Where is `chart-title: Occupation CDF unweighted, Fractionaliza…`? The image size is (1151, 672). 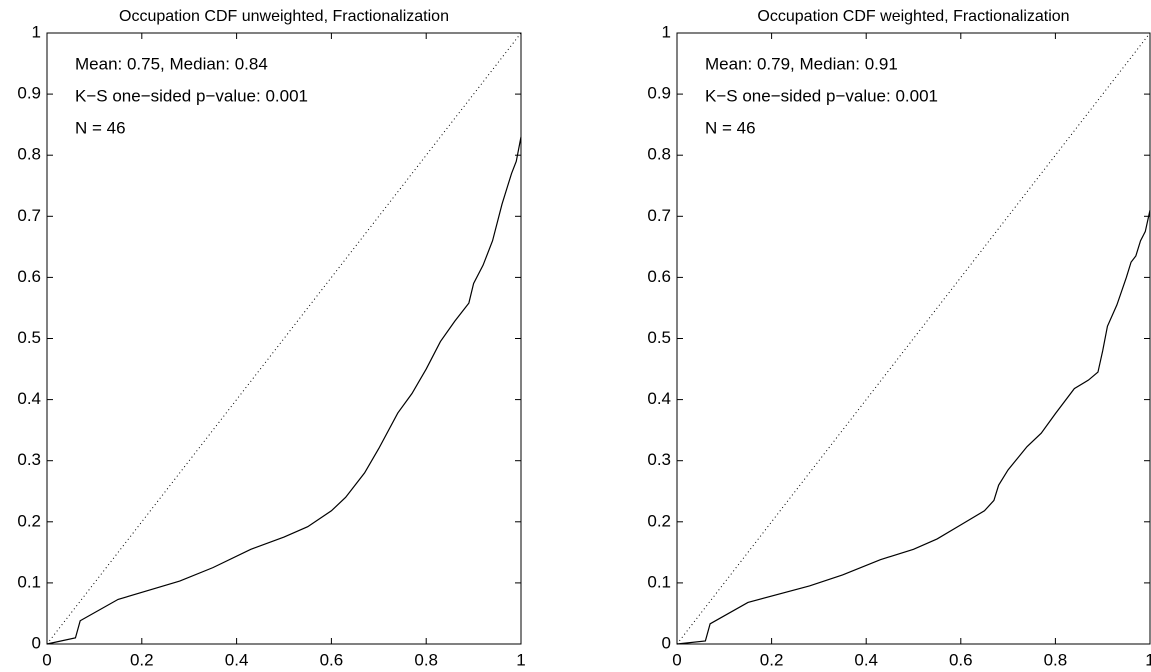
chart-title: Occupation CDF unweighted, Fractionaliza… is located at coordinates (284, 16).